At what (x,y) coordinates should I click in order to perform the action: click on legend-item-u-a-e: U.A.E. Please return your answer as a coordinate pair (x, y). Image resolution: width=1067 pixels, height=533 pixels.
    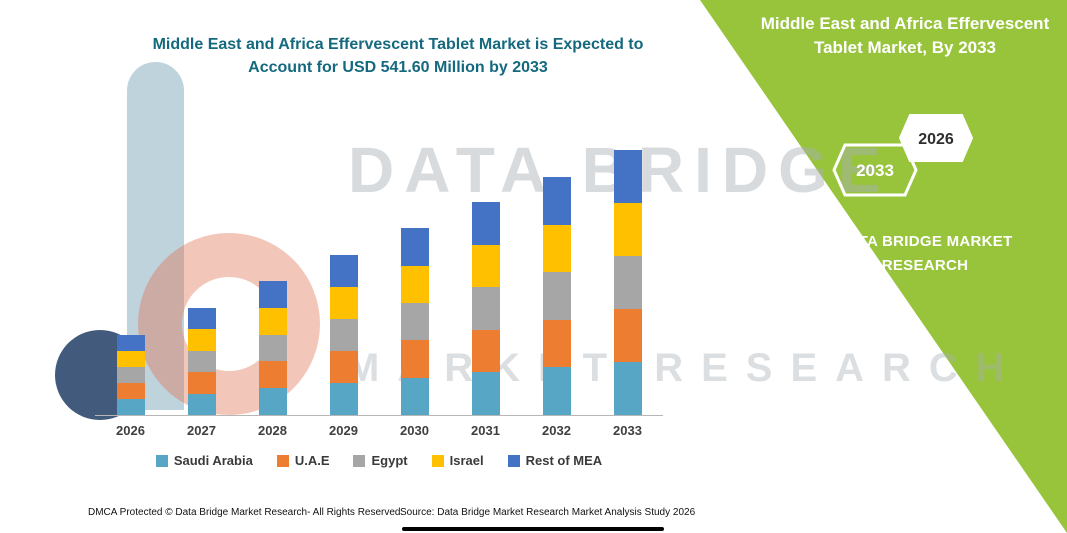
    Looking at the image, I should click on (303, 460).